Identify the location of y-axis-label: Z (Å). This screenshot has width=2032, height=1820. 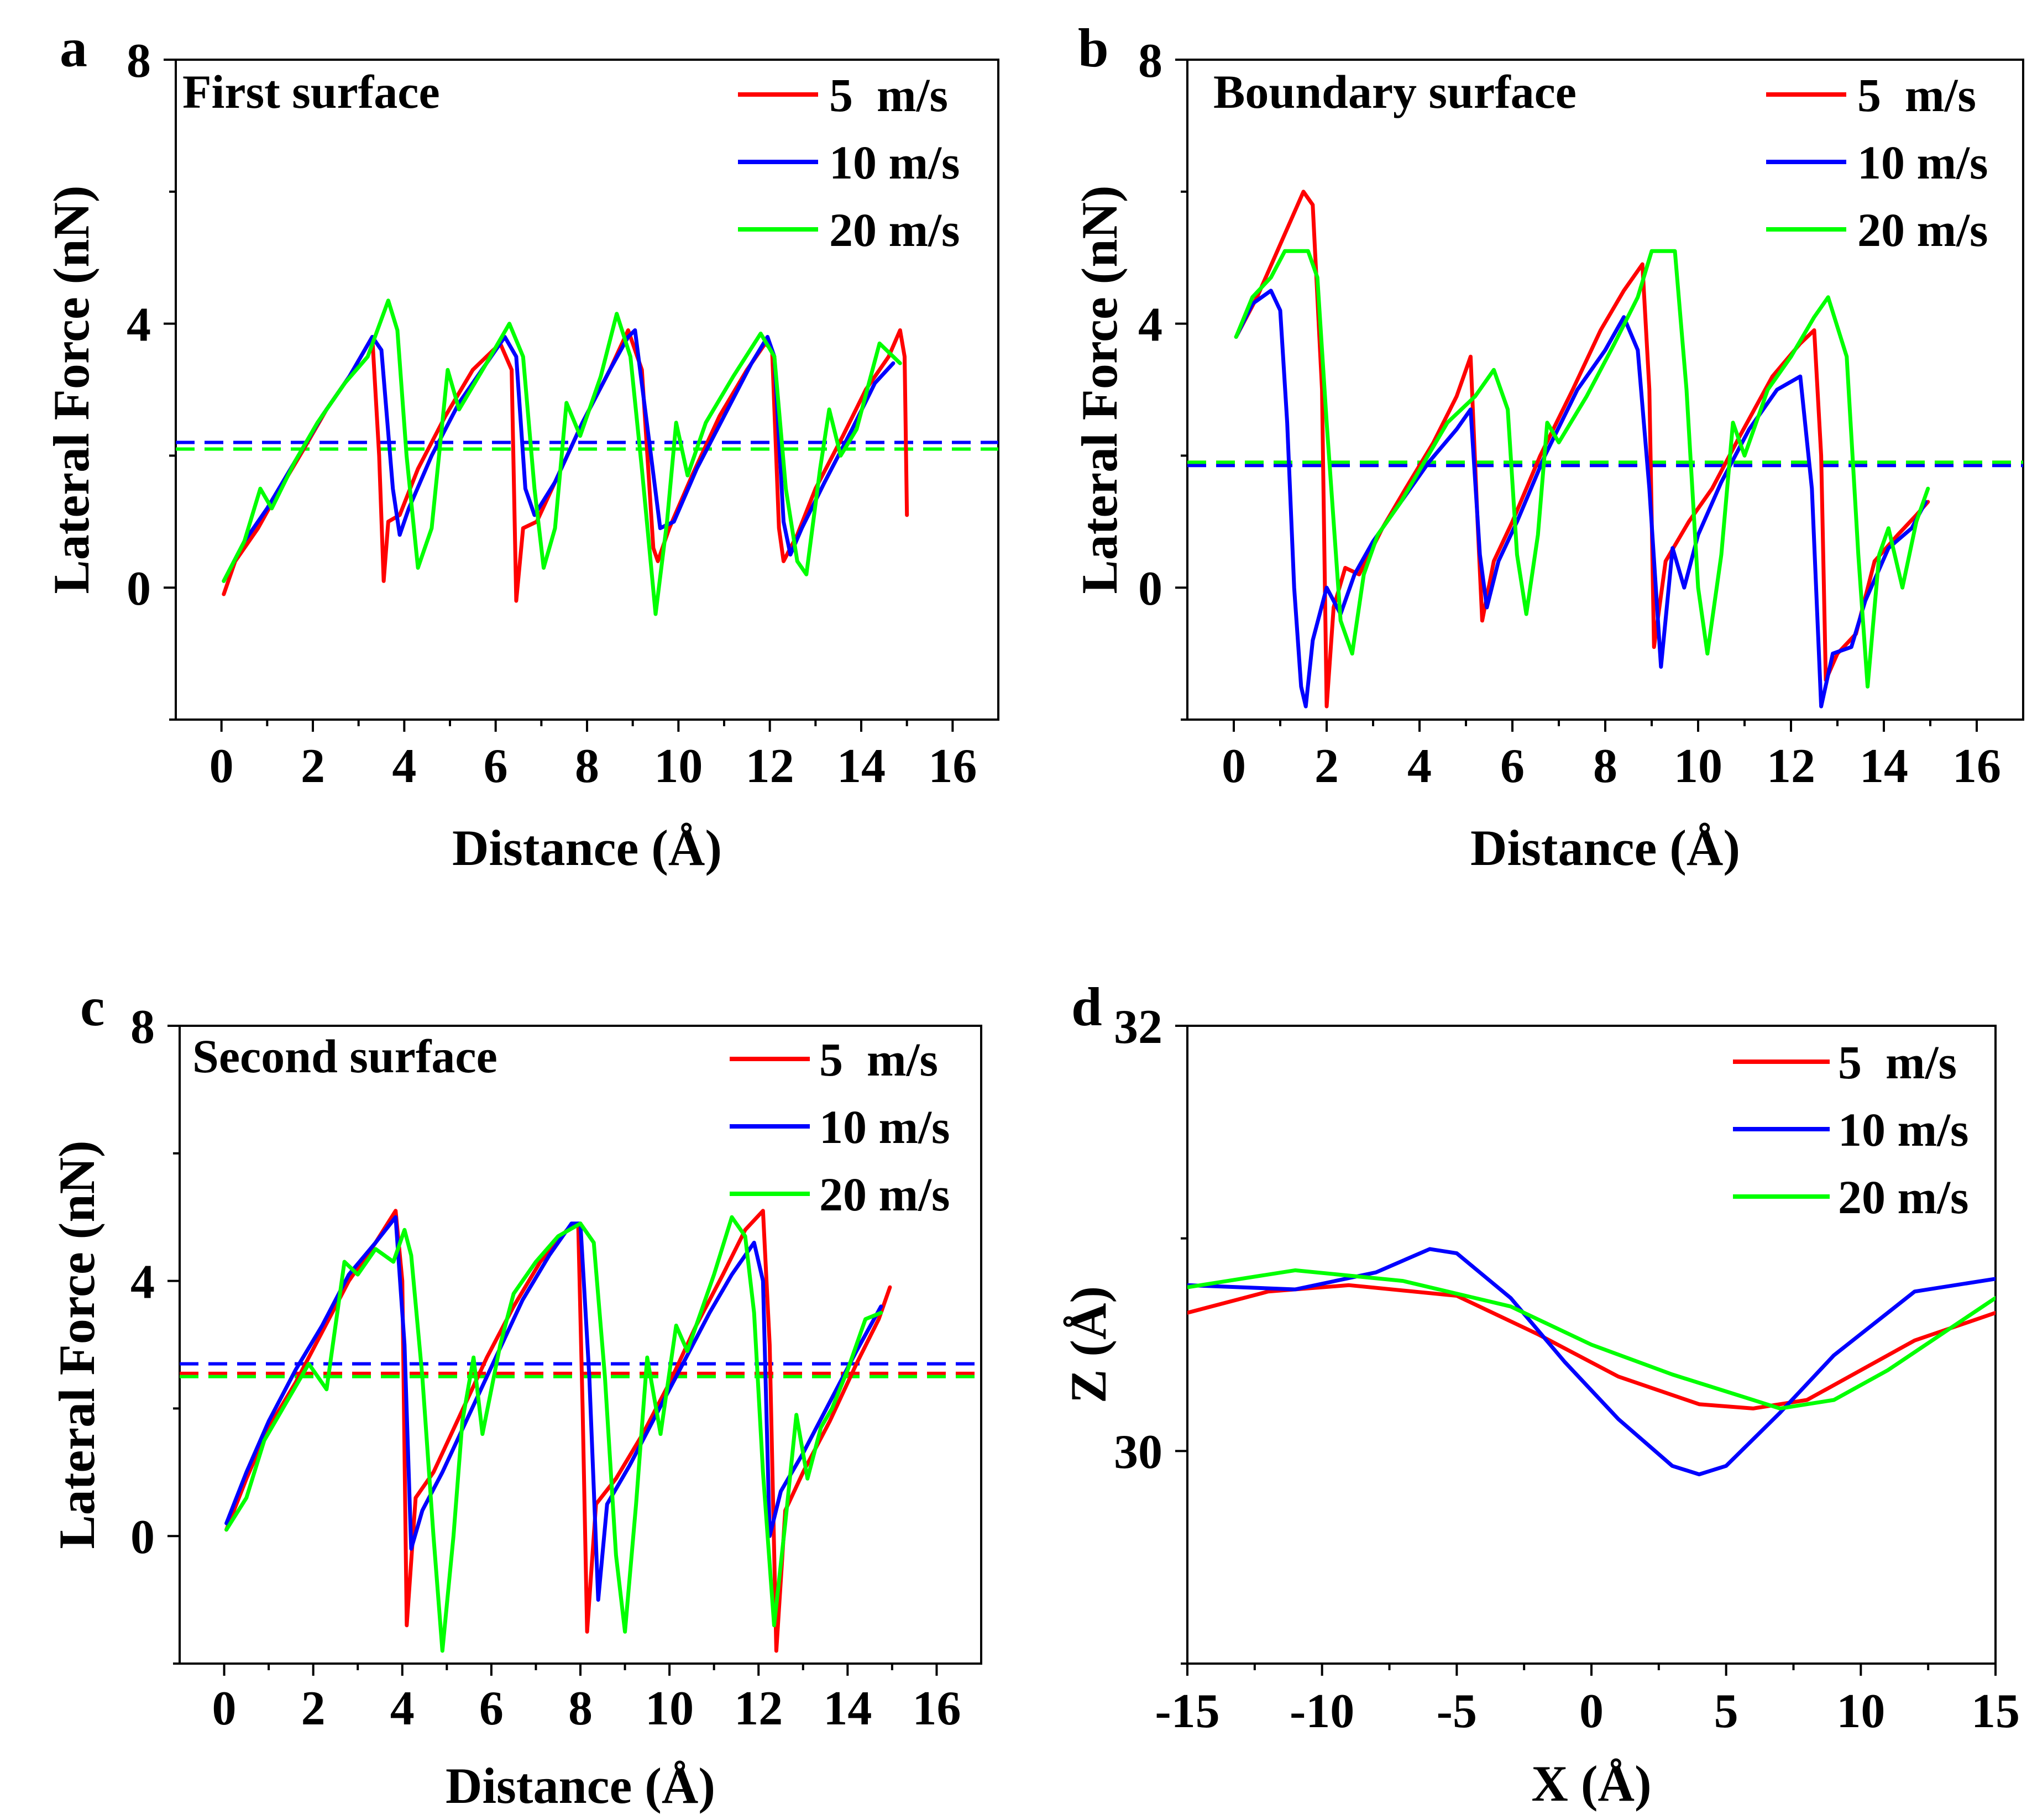
(1088, 1344).